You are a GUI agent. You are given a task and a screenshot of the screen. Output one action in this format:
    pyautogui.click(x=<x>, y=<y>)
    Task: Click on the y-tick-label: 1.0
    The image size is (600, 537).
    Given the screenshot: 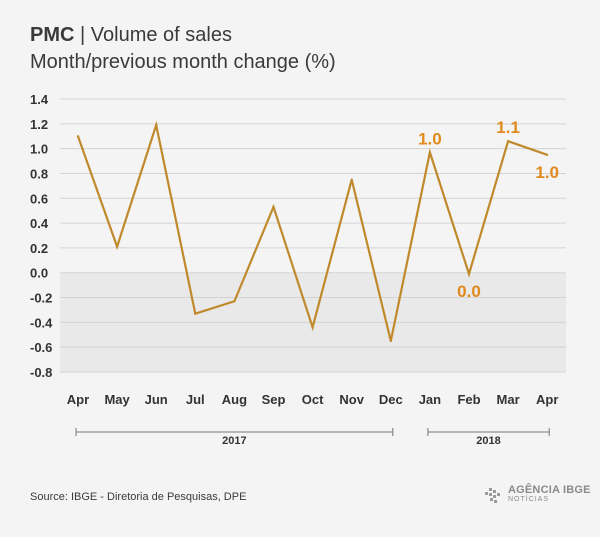 What is the action you would take?
    pyautogui.click(x=39, y=149)
    